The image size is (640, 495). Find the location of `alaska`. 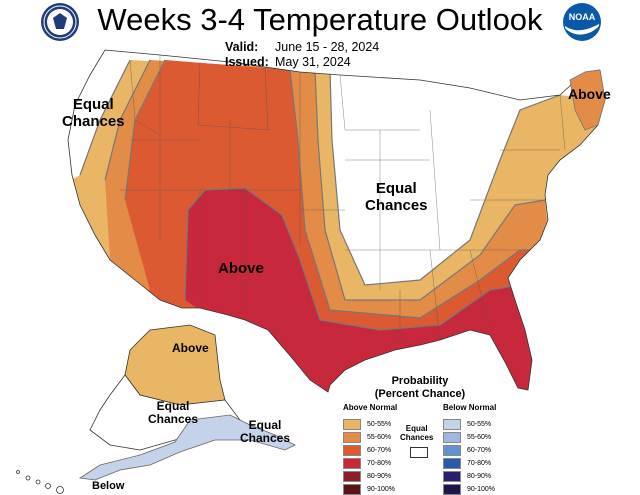

alaska is located at coordinates (187, 402).